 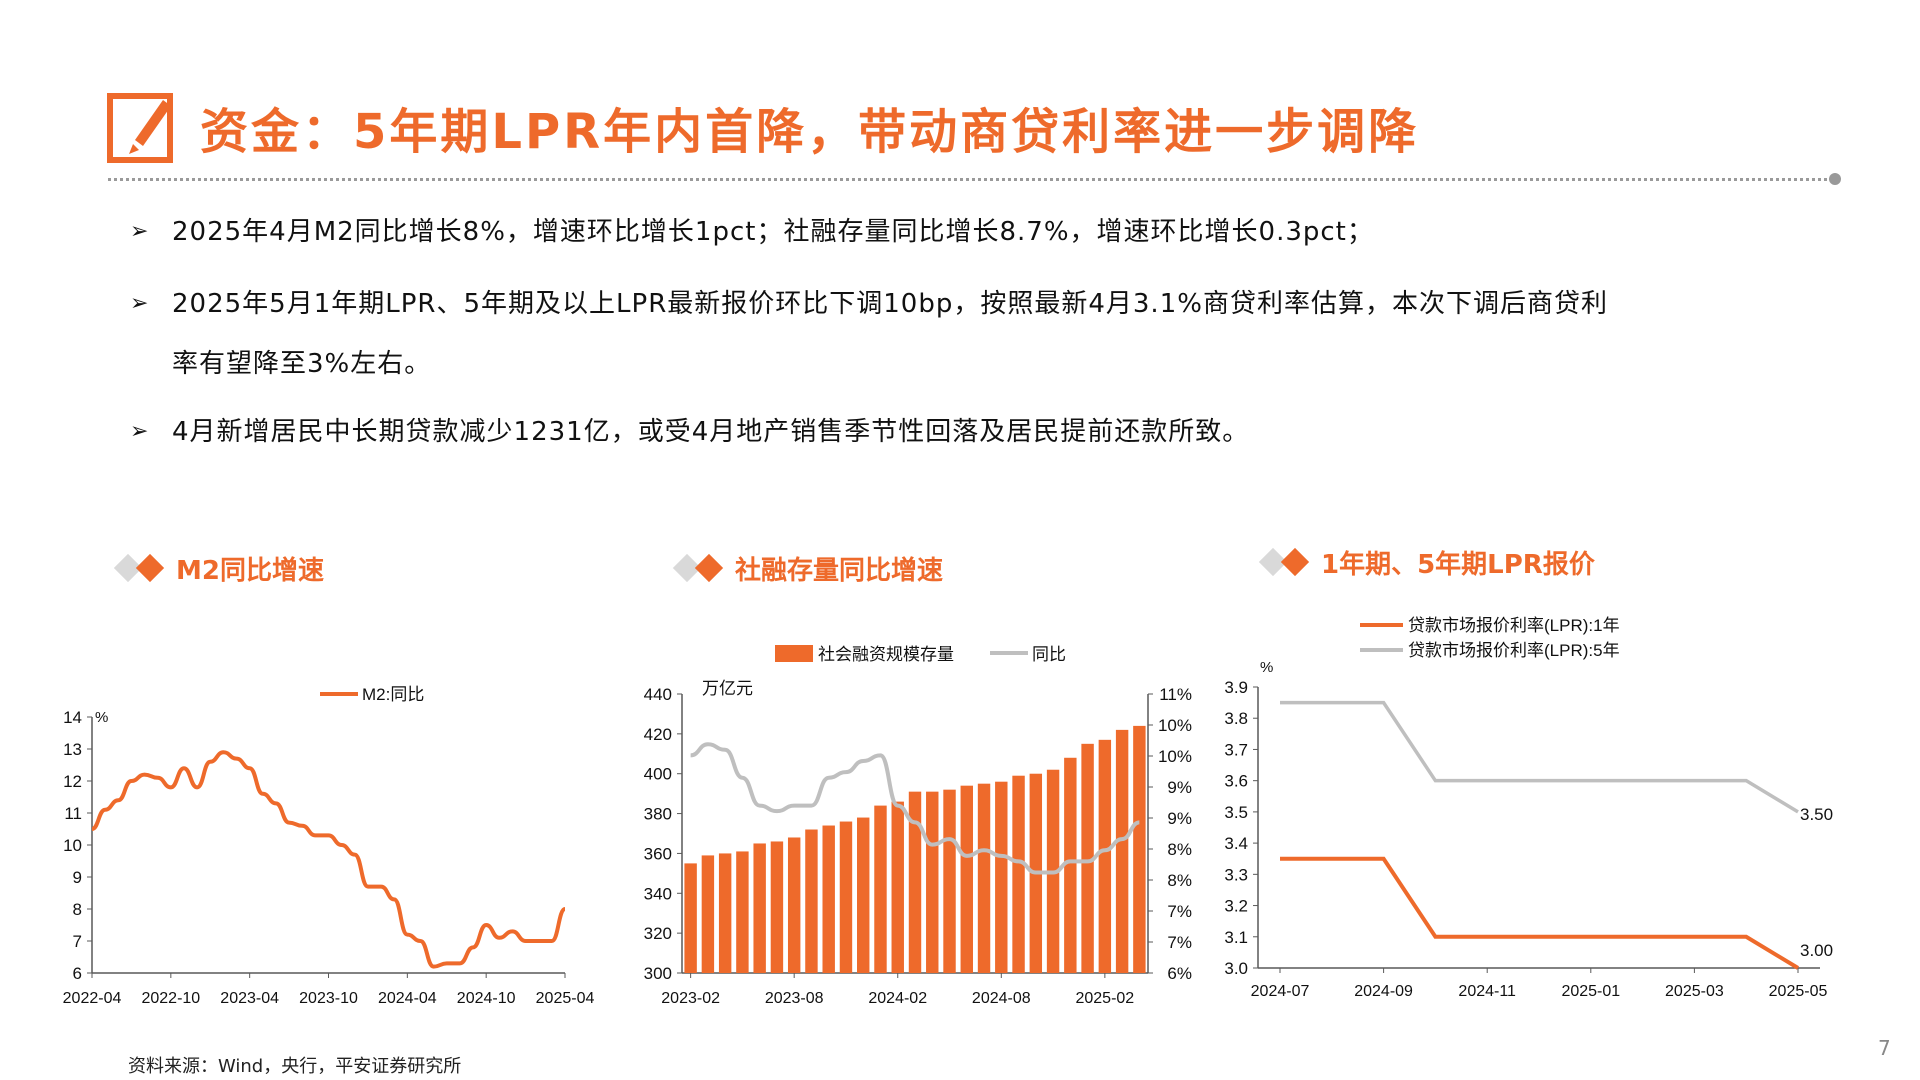 I want to click on section-title: M2同比增速, so click(x=250, y=571).